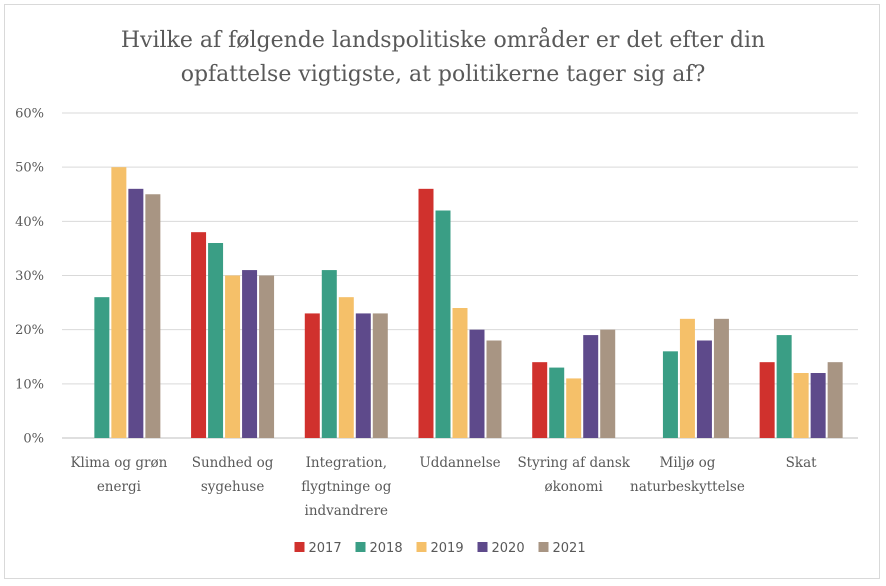 The width and height of the screenshot is (886, 586). What do you see at coordinates (482, 547) in the screenshot?
I see `legend-swatch-2020` at bounding box center [482, 547].